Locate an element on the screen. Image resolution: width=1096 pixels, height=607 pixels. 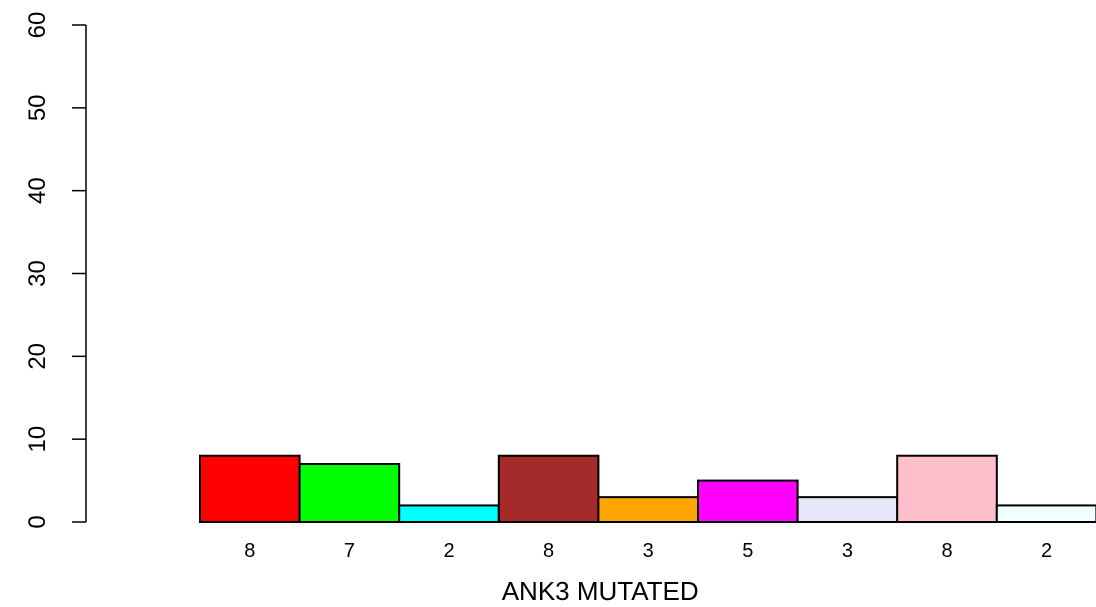
bar-value-label: 7 is located at coordinates (349, 551).